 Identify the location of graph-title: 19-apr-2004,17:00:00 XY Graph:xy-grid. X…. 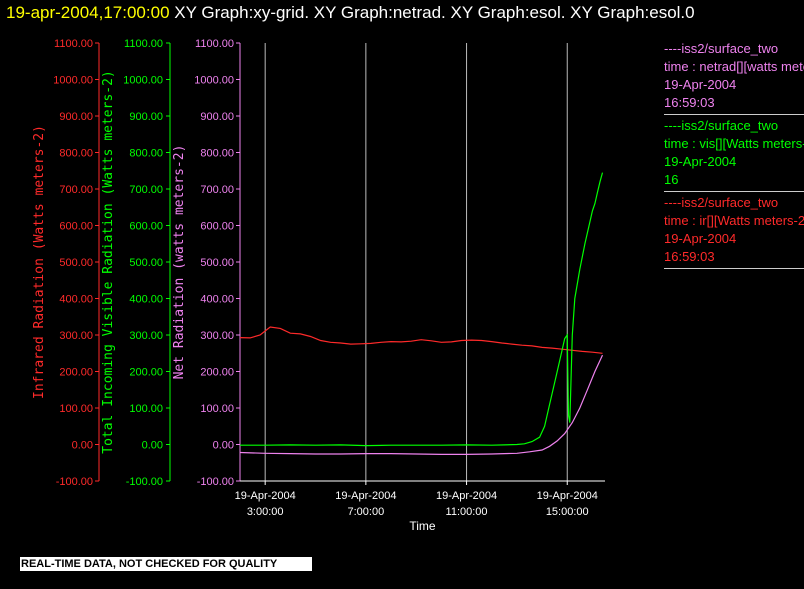
(401, 12).